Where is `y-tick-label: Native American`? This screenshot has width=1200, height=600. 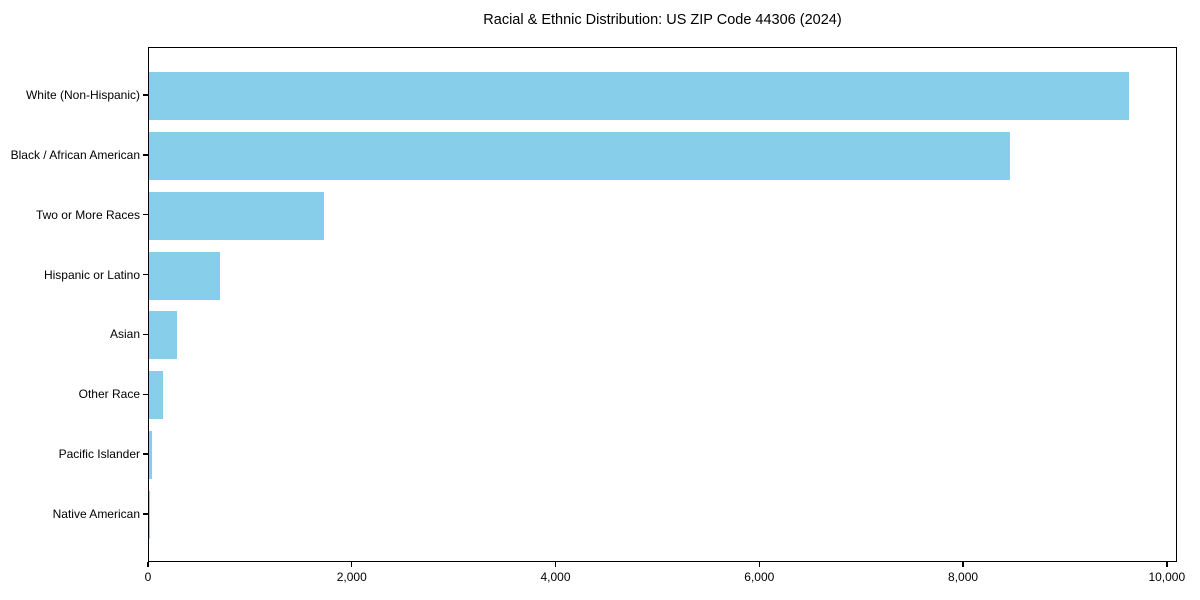 y-tick-label: Native American is located at coordinates (96, 514).